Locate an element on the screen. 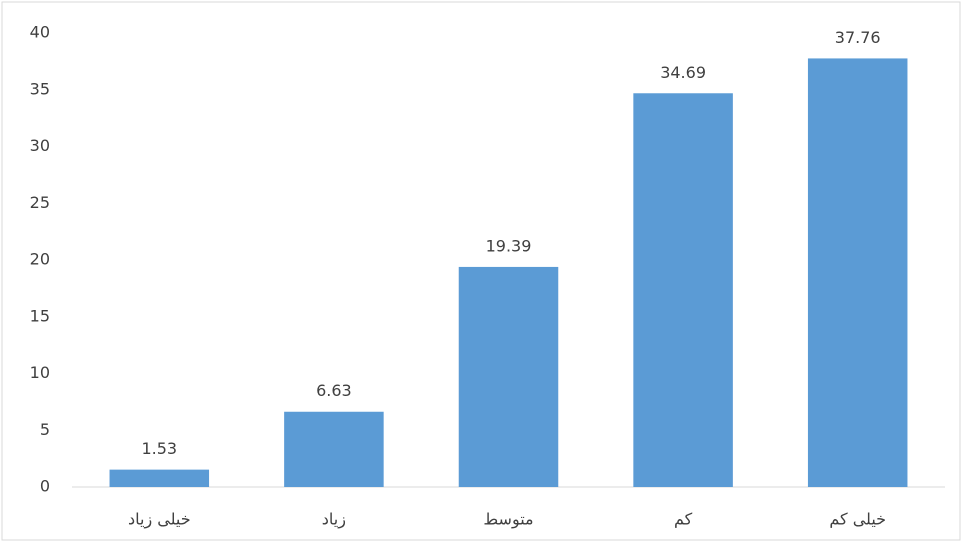 Image resolution: width=964 pixels, height=544 pixels. y-tick-label: 5 is located at coordinates (45, 429).